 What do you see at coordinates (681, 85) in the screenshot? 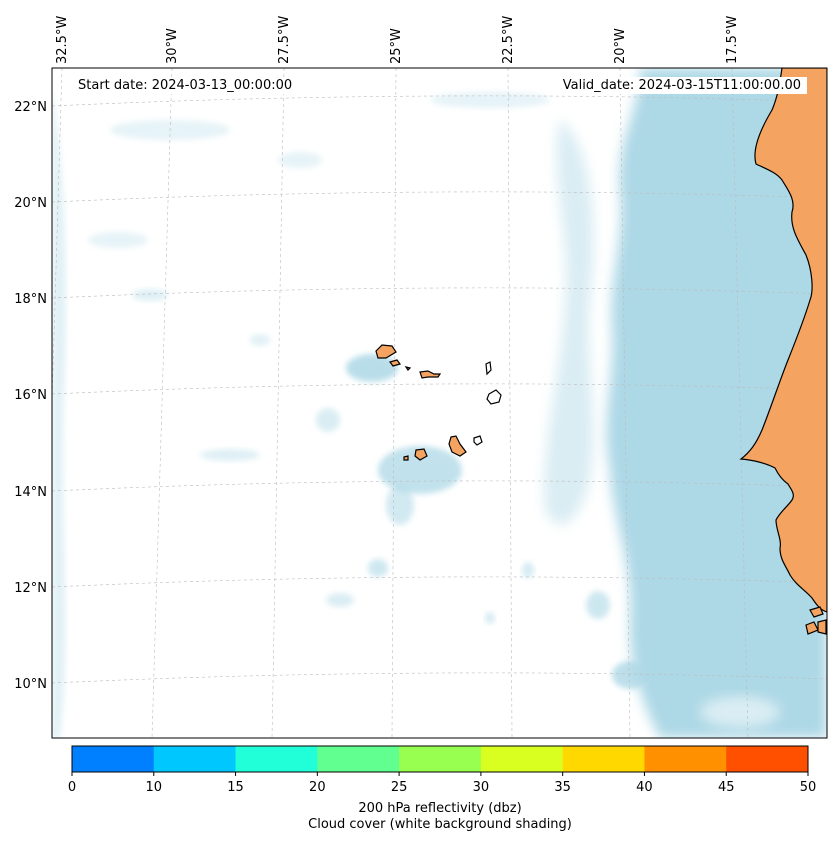
I see `valid-date-label: Valid_date: 2024-03-15T11:00:00.00` at bounding box center [681, 85].